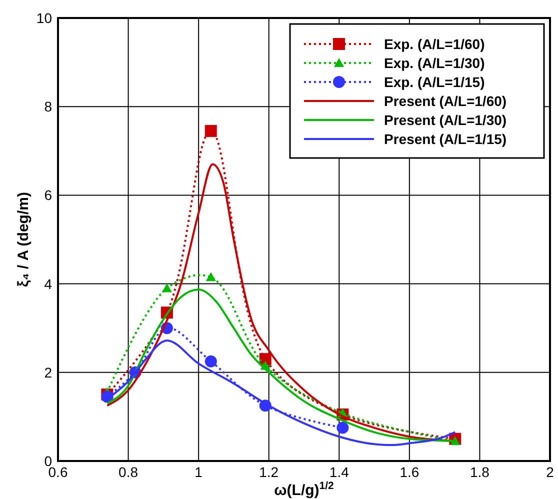  Describe the element at coordinates (269, 472) in the screenshot. I see `x-tick-label: 1.2` at that location.